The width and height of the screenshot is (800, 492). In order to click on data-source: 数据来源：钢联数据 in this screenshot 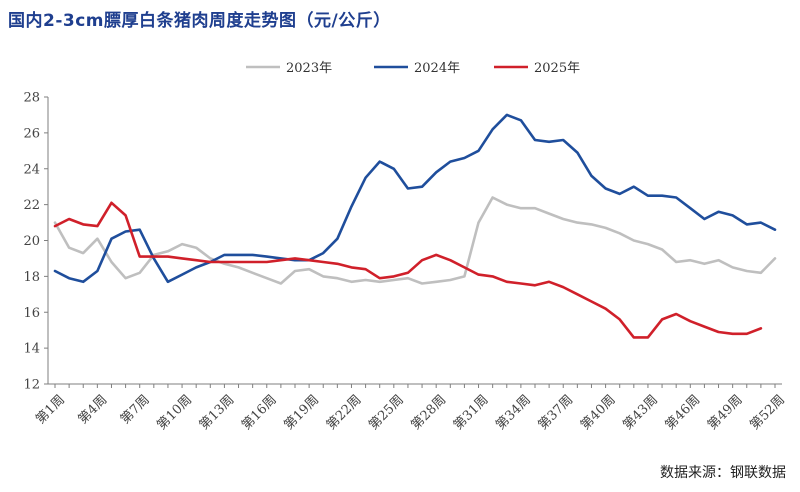, I will do `click(723, 473)`.